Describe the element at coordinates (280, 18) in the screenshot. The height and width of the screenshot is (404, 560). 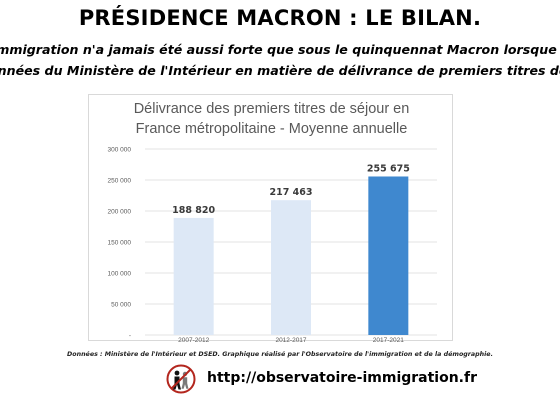
I see `page-title: PRÉSIDENCE MACRON : LE BILAN.` at that location.